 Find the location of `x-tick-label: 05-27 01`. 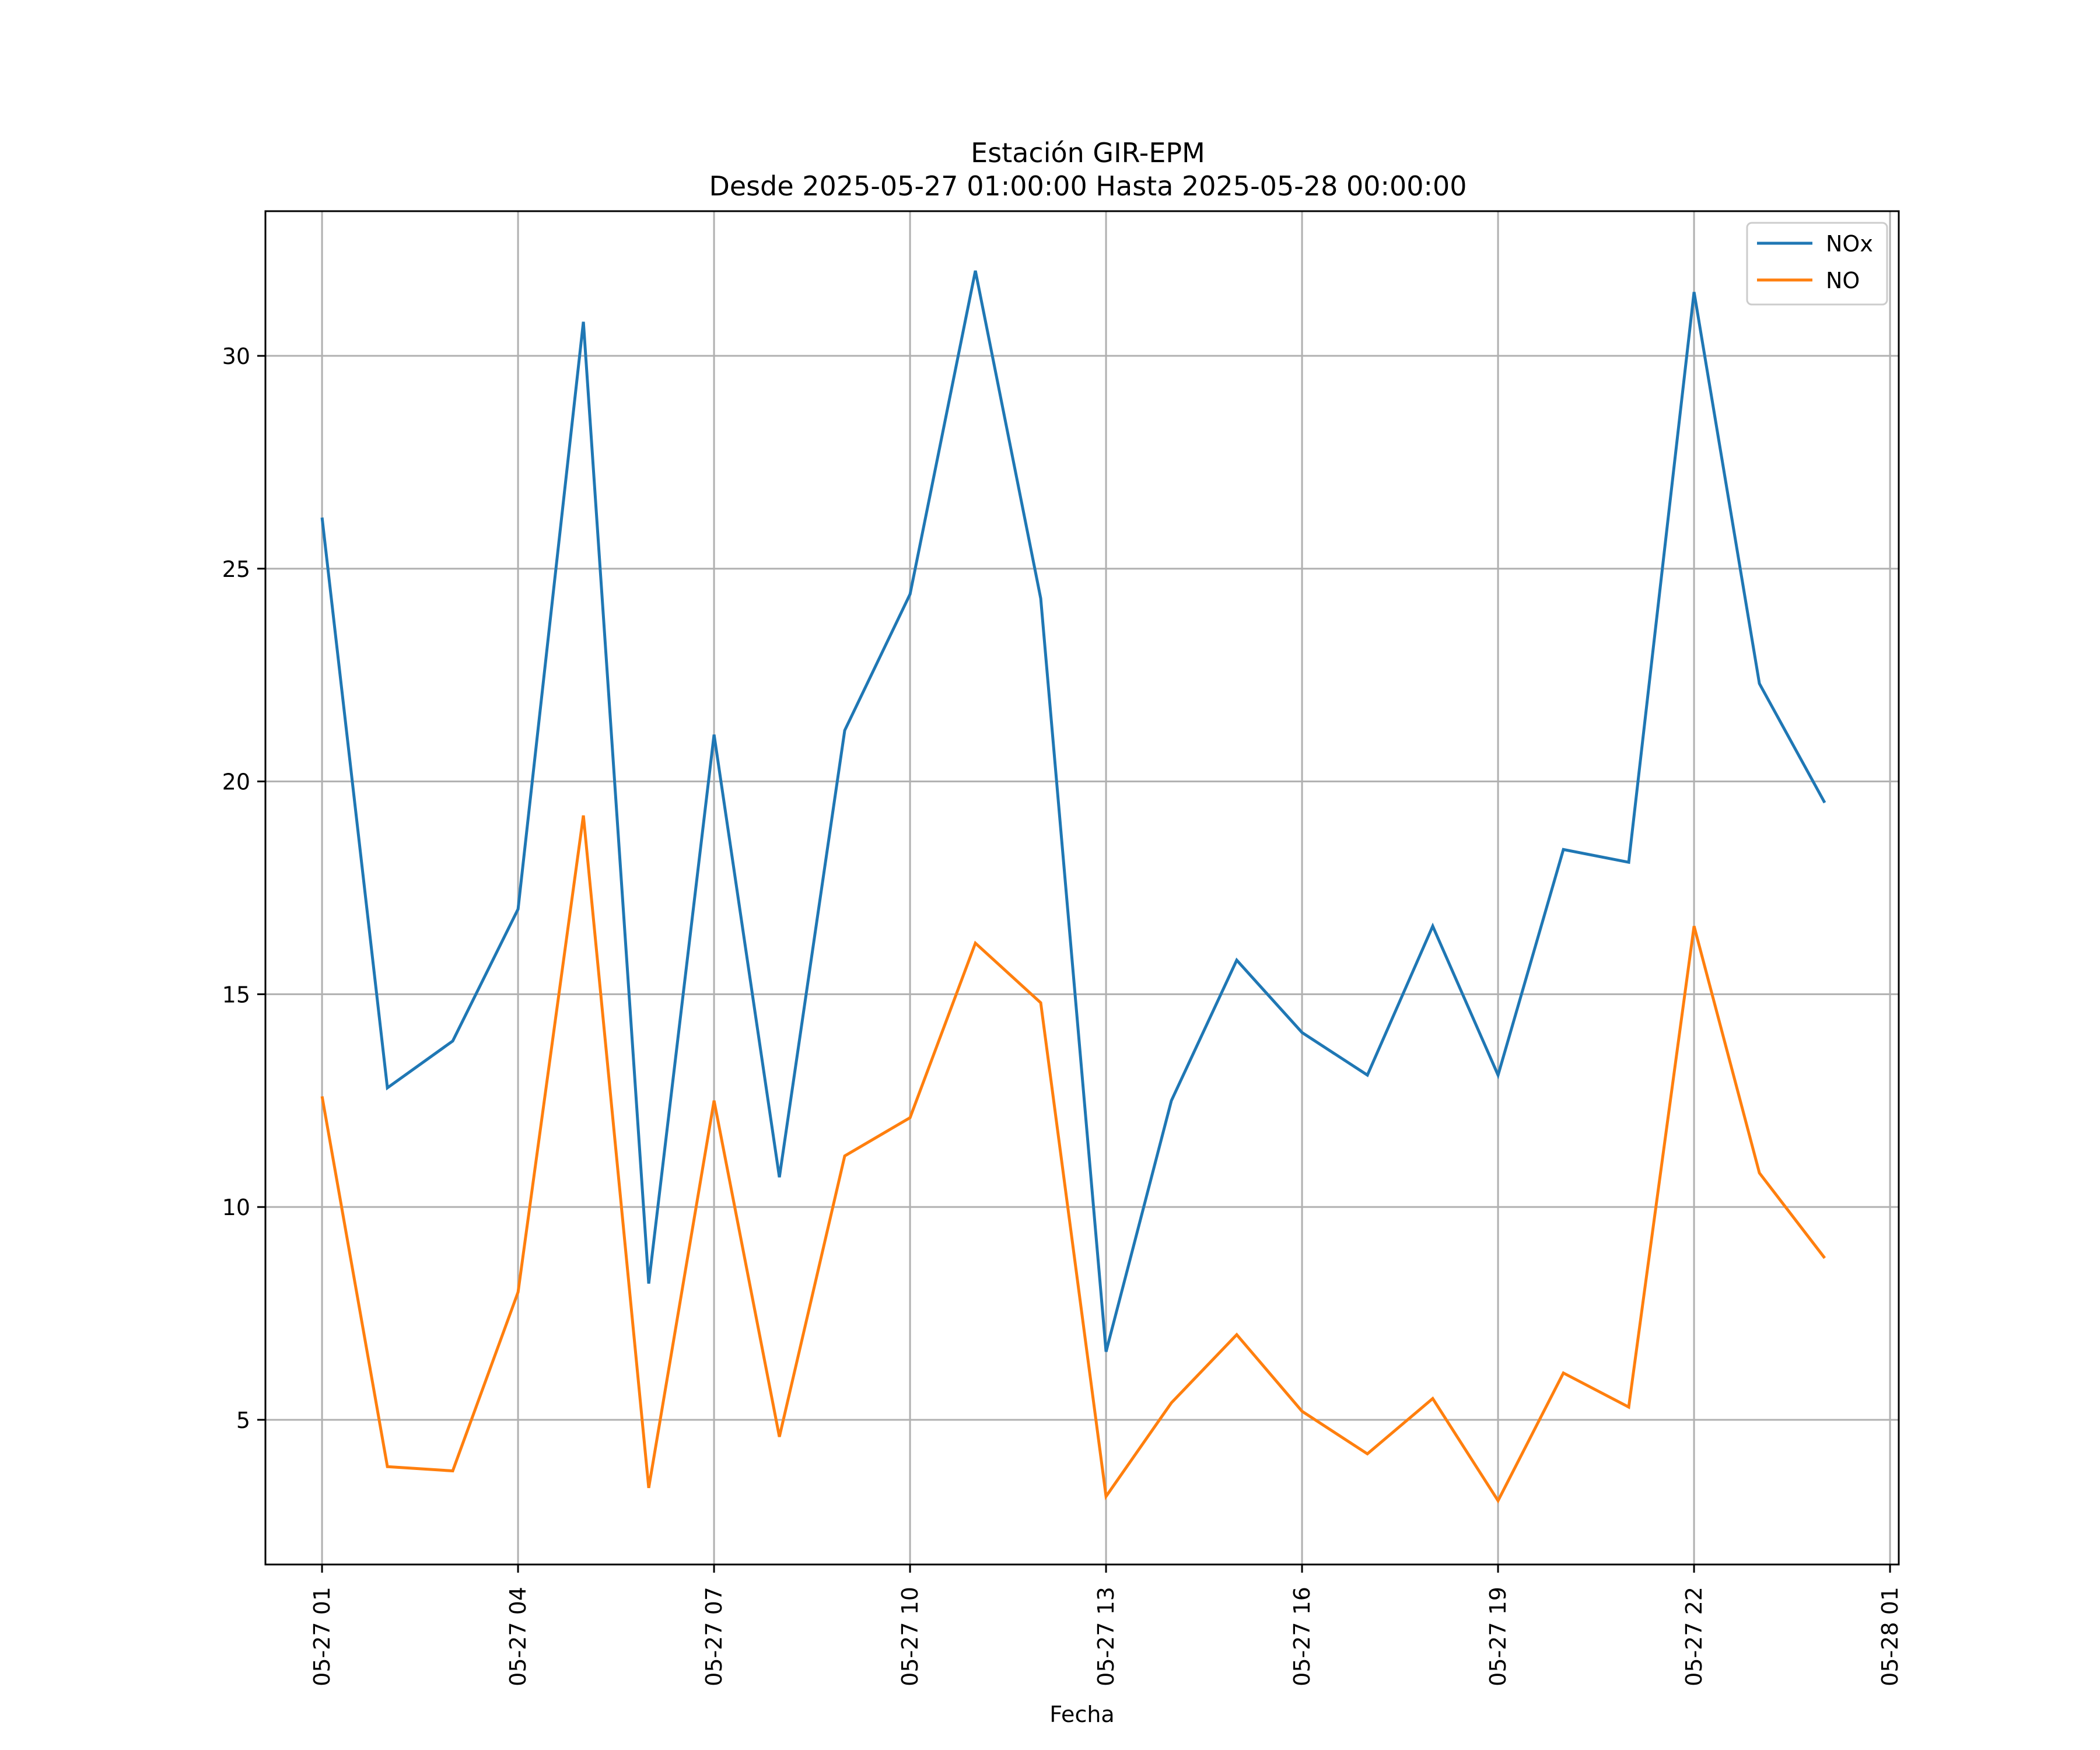

x-tick-label: 05-27 01 is located at coordinates (322, 1636).